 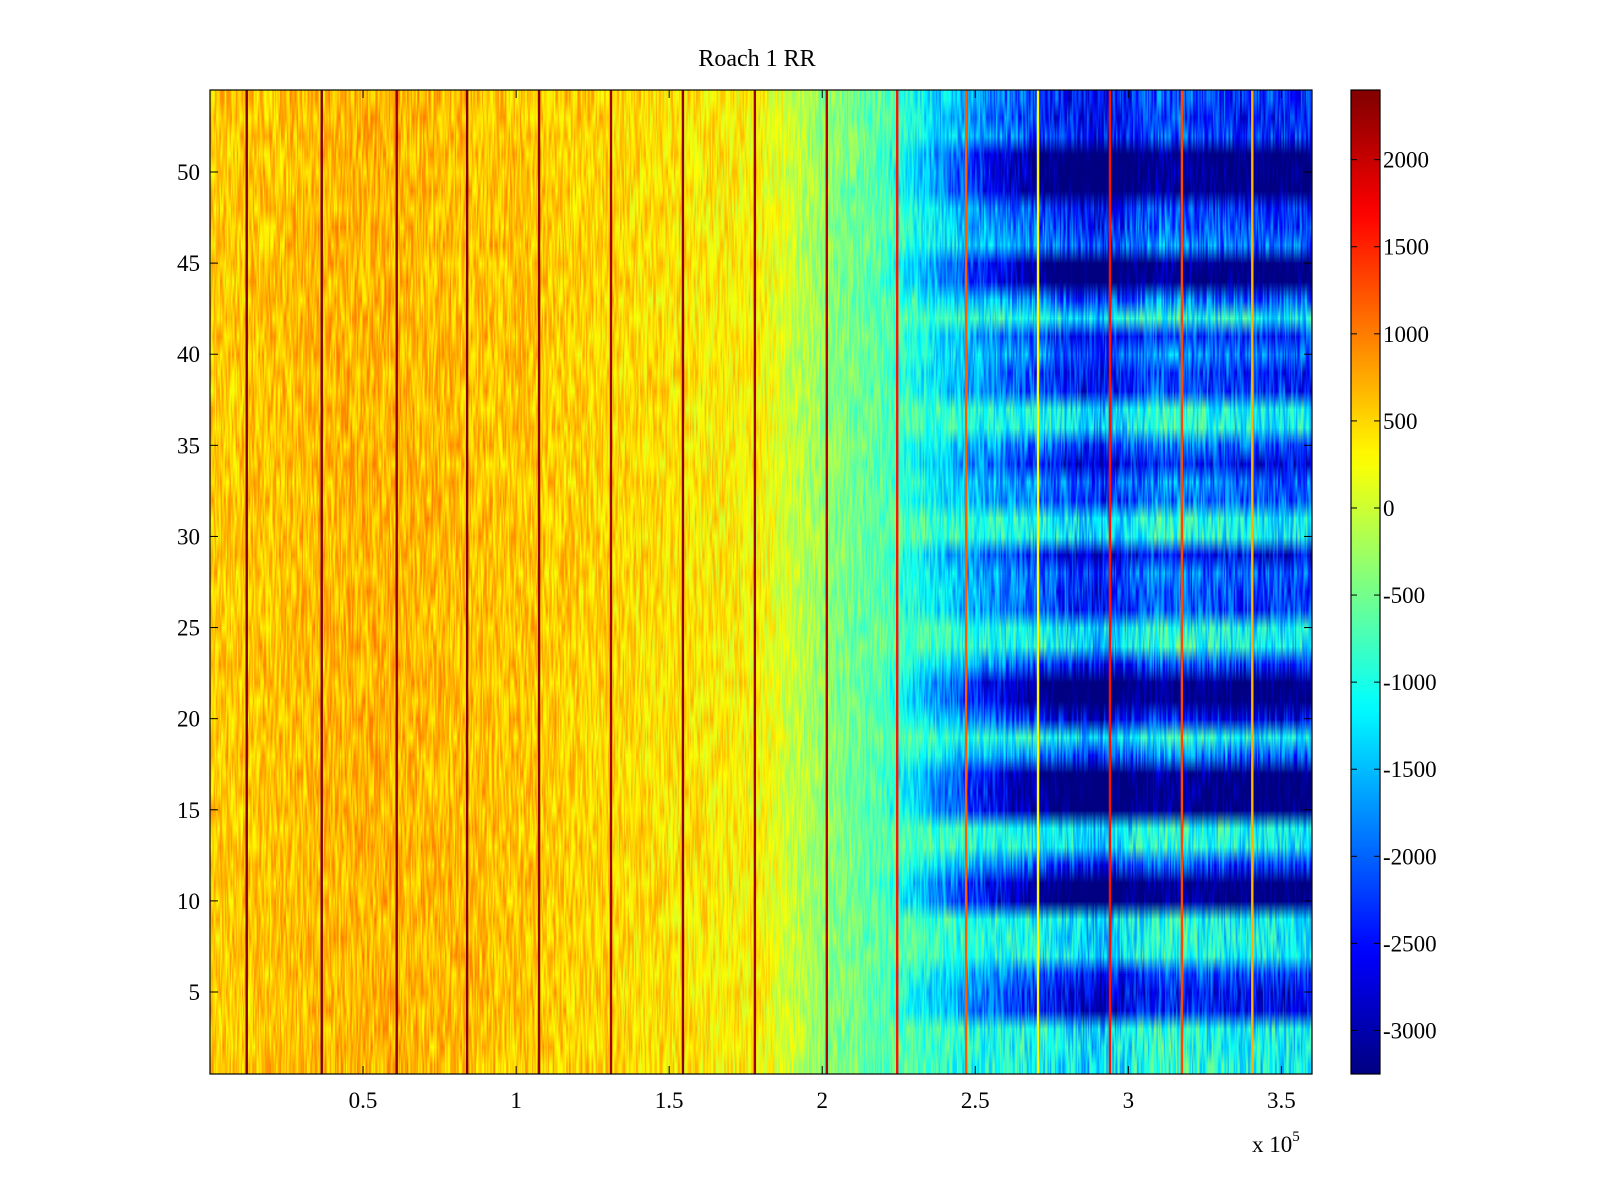 What do you see at coordinates (188, 719) in the screenshot?
I see `y-tick-label: 20` at bounding box center [188, 719].